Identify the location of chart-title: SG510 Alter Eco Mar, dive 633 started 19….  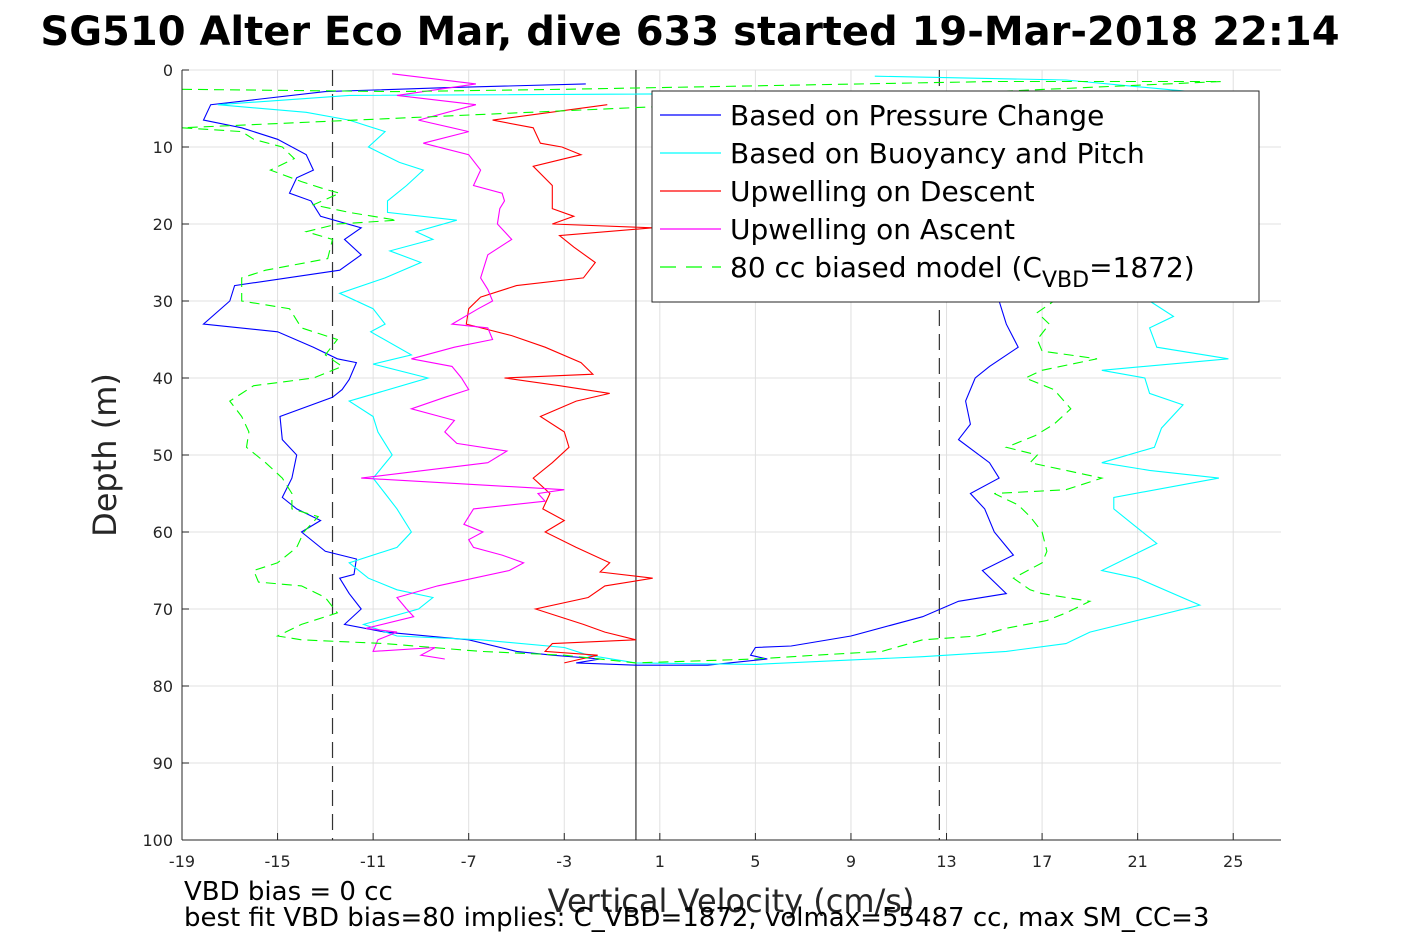
(689, 32).